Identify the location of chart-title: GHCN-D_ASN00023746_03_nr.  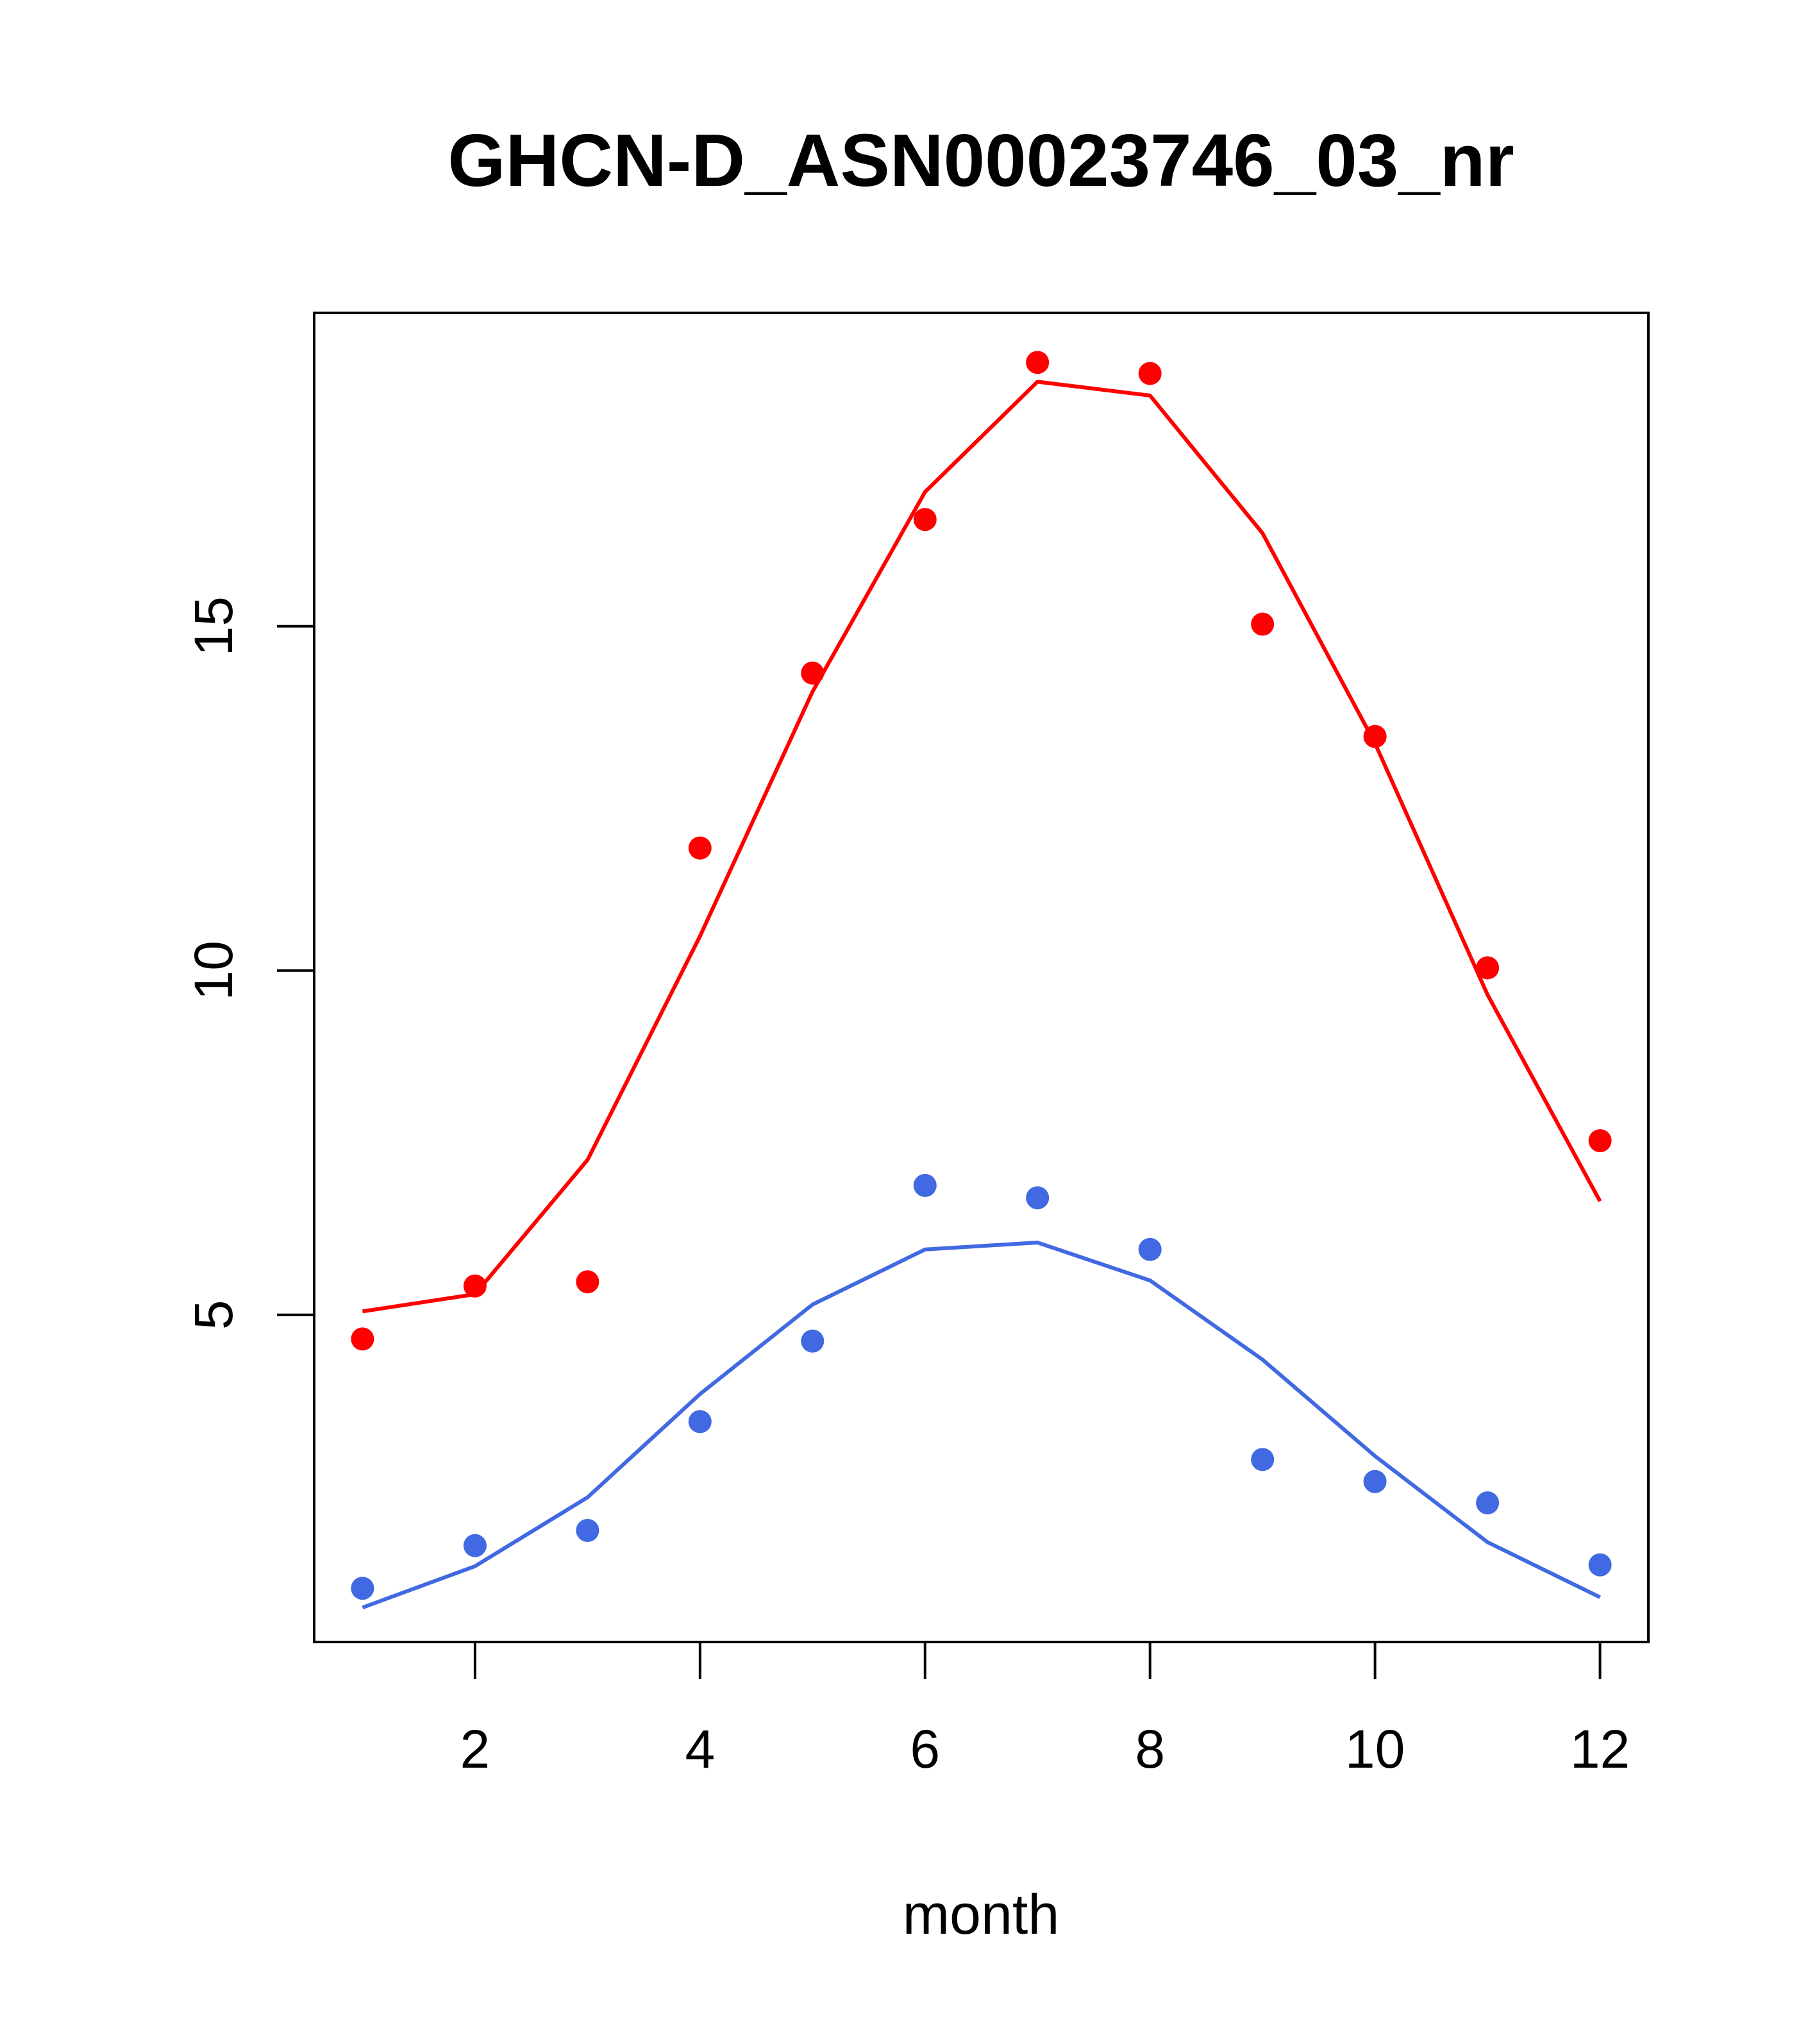
(981, 160).